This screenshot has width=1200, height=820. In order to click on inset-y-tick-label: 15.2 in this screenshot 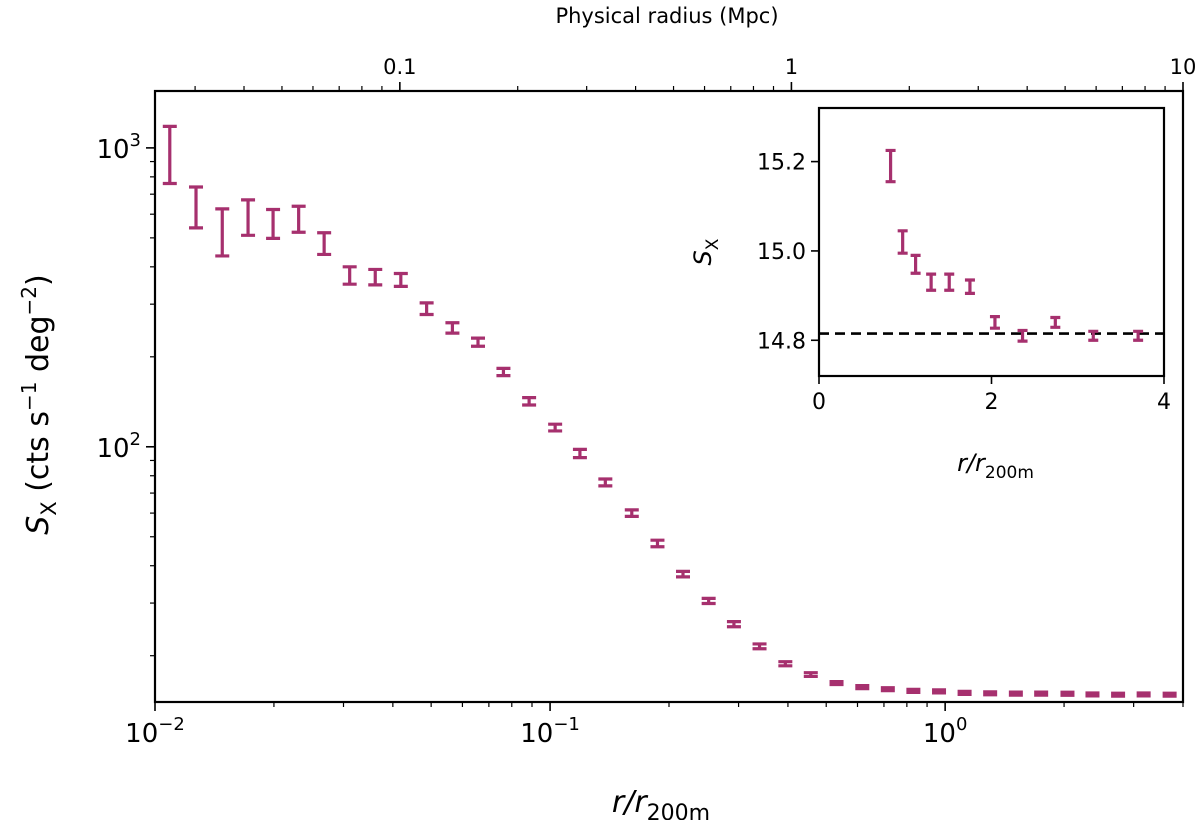, I will do `click(781, 163)`.